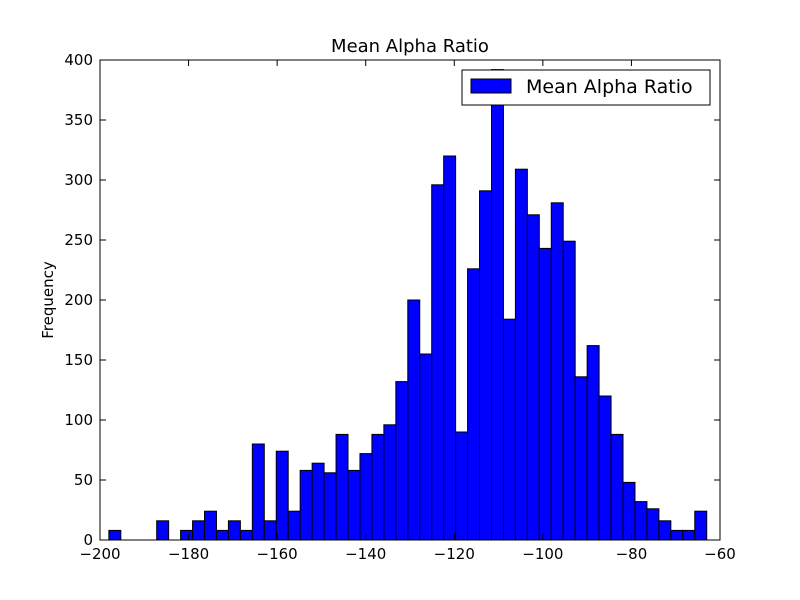  Describe the element at coordinates (542, 554) in the screenshot. I see `x-tick-label: −100` at that location.